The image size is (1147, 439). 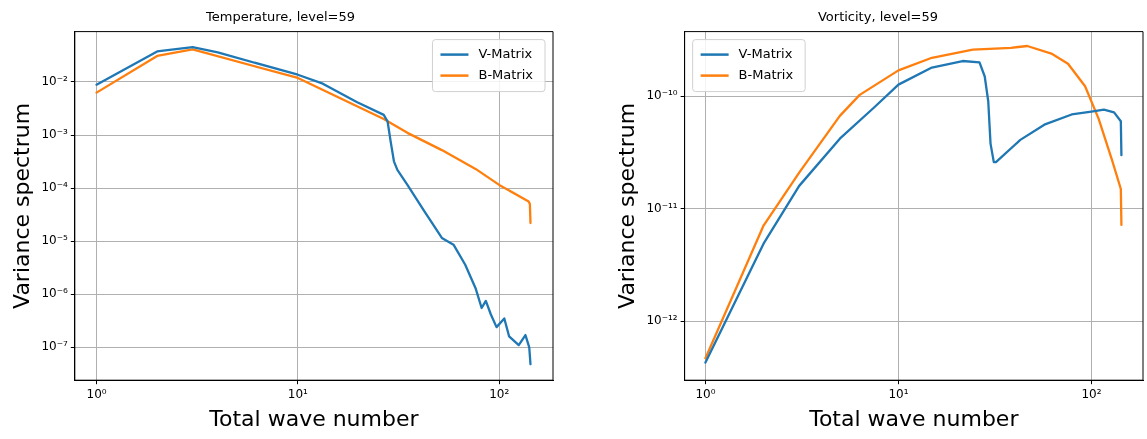 What do you see at coordinates (54, 346) in the screenshot?
I see `y-tick-label: 10⁻⁷` at bounding box center [54, 346].